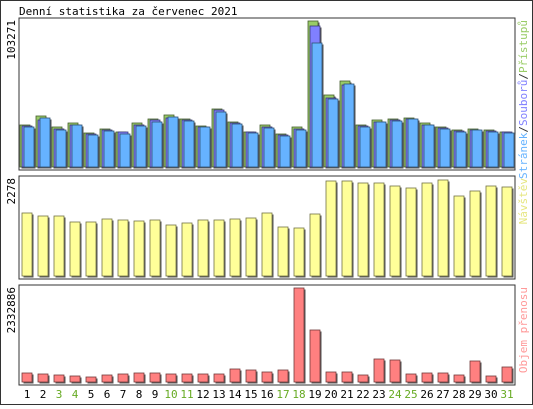  I want to click on legend: Stránek/Souborů/Přístupů, so click(523, 99).